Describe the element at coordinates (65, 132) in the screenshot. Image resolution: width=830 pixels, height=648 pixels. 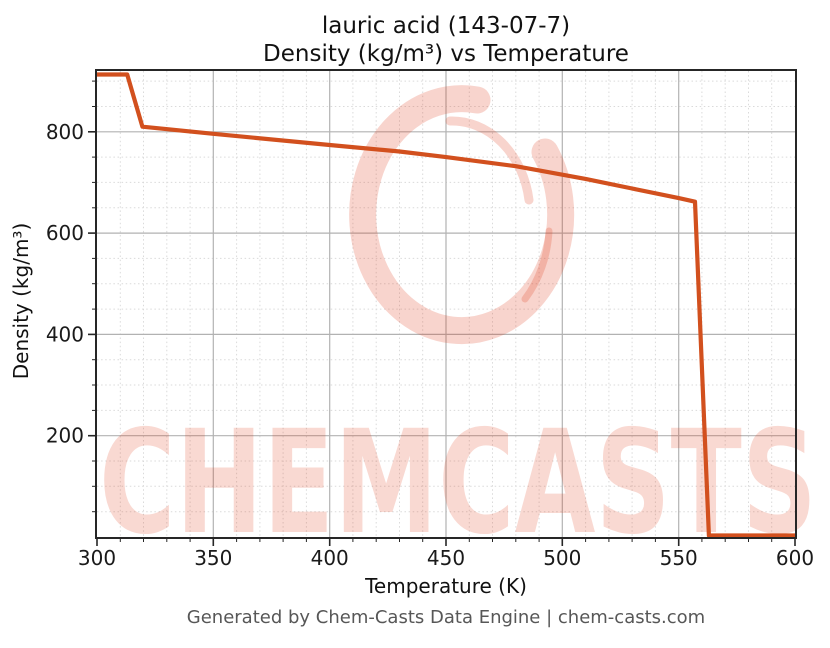
I see `y-tick-label: 800` at that location.